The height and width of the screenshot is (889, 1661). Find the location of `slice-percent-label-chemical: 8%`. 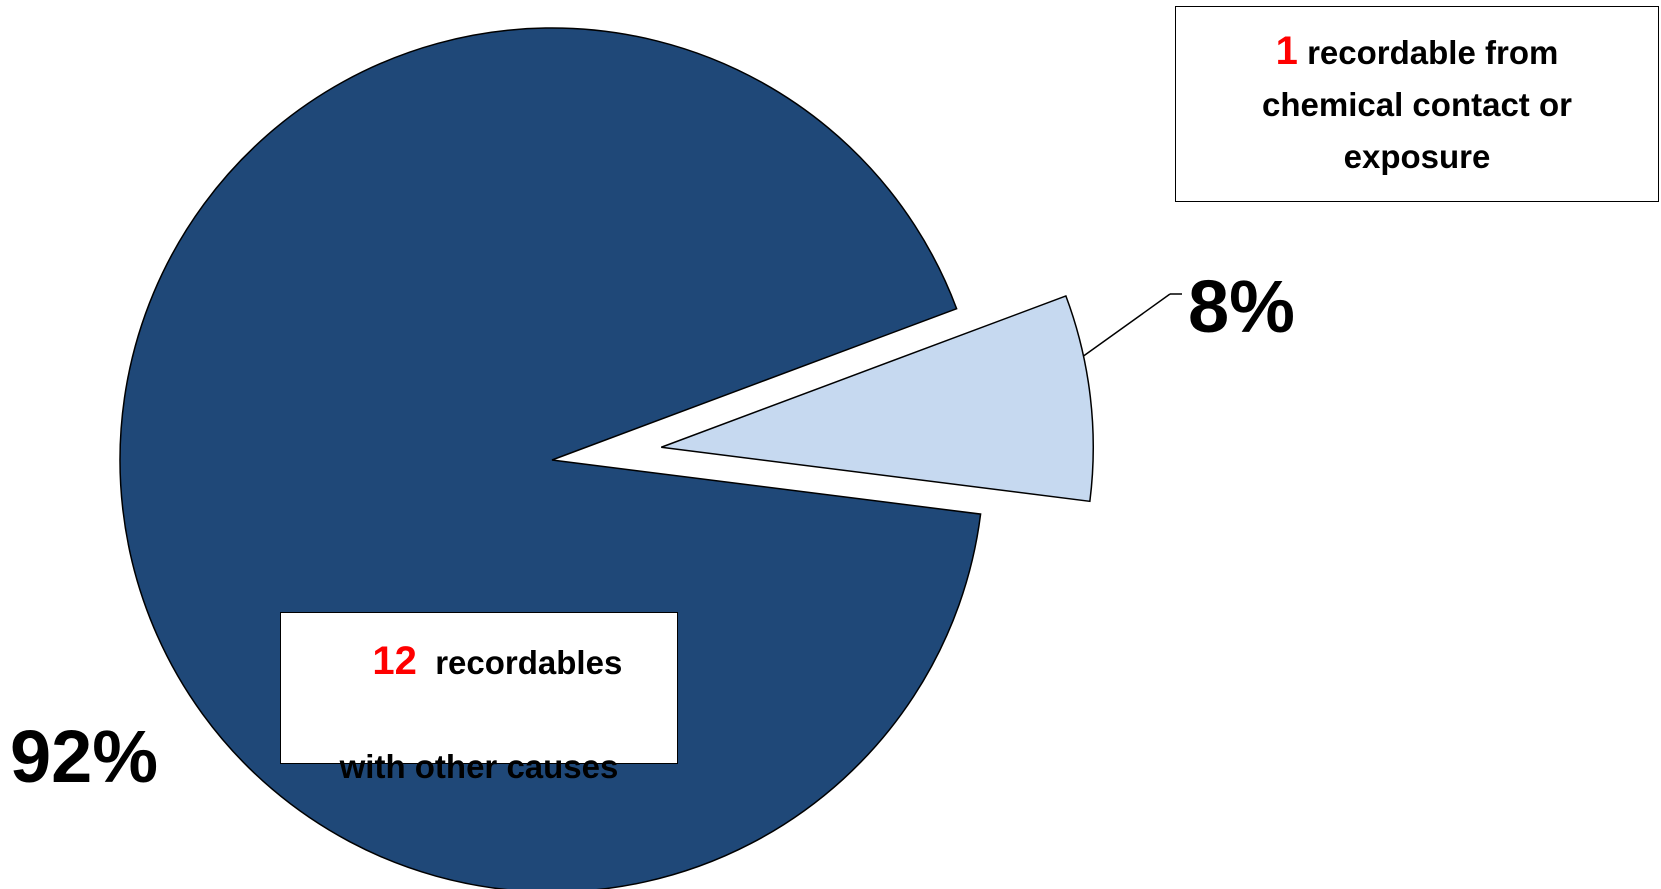

slice-percent-label-chemical: 8% is located at coordinates (1241, 306).